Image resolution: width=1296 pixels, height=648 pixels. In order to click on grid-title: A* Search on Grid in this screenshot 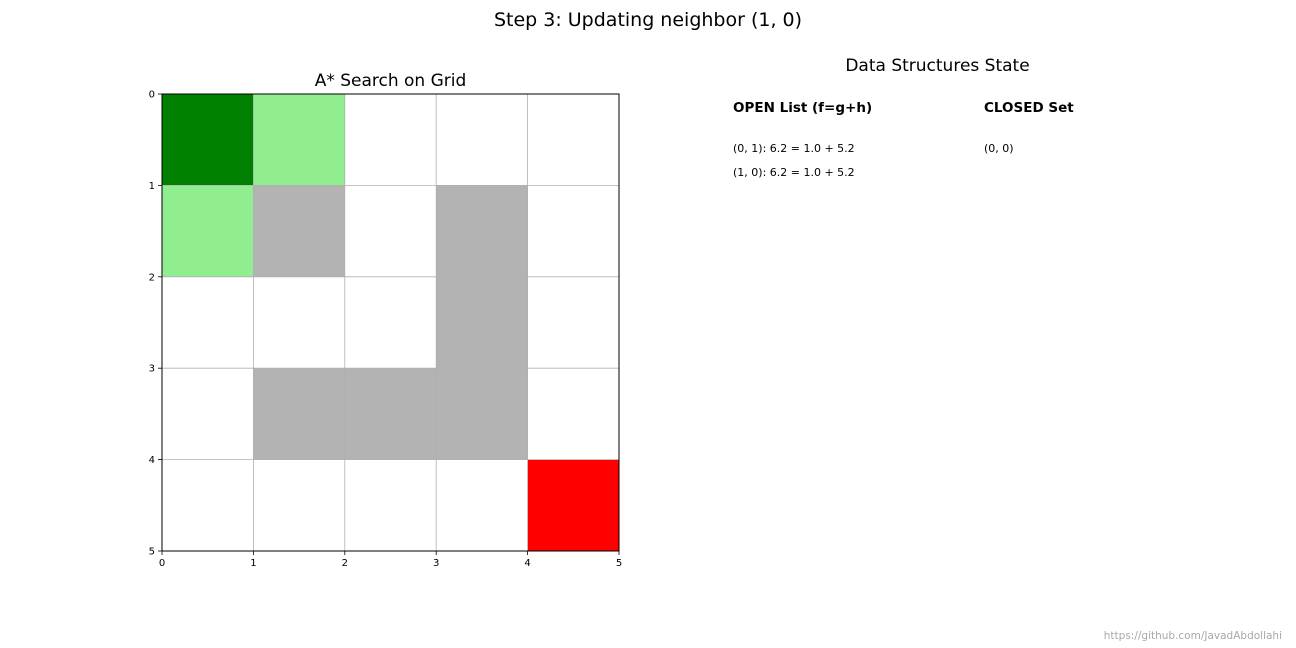, I will do `click(390, 81)`.